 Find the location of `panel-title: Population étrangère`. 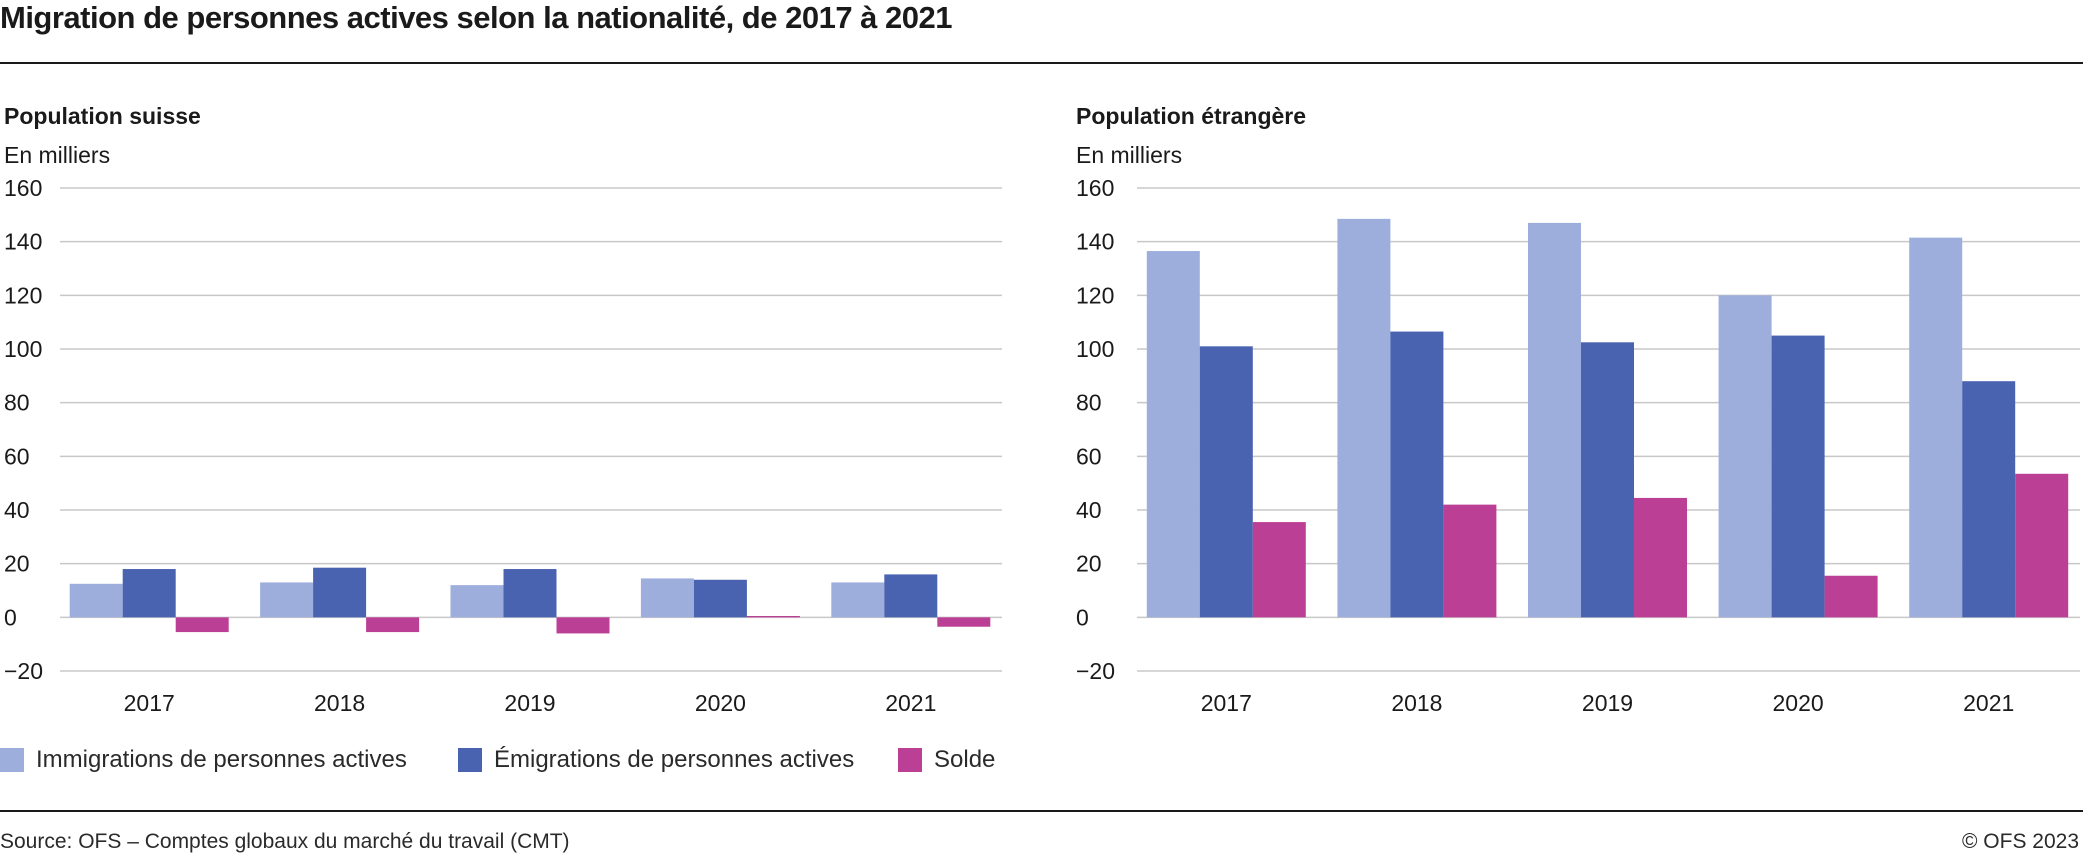

panel-title: Population étrangère is located at coordinates (1191, 116).